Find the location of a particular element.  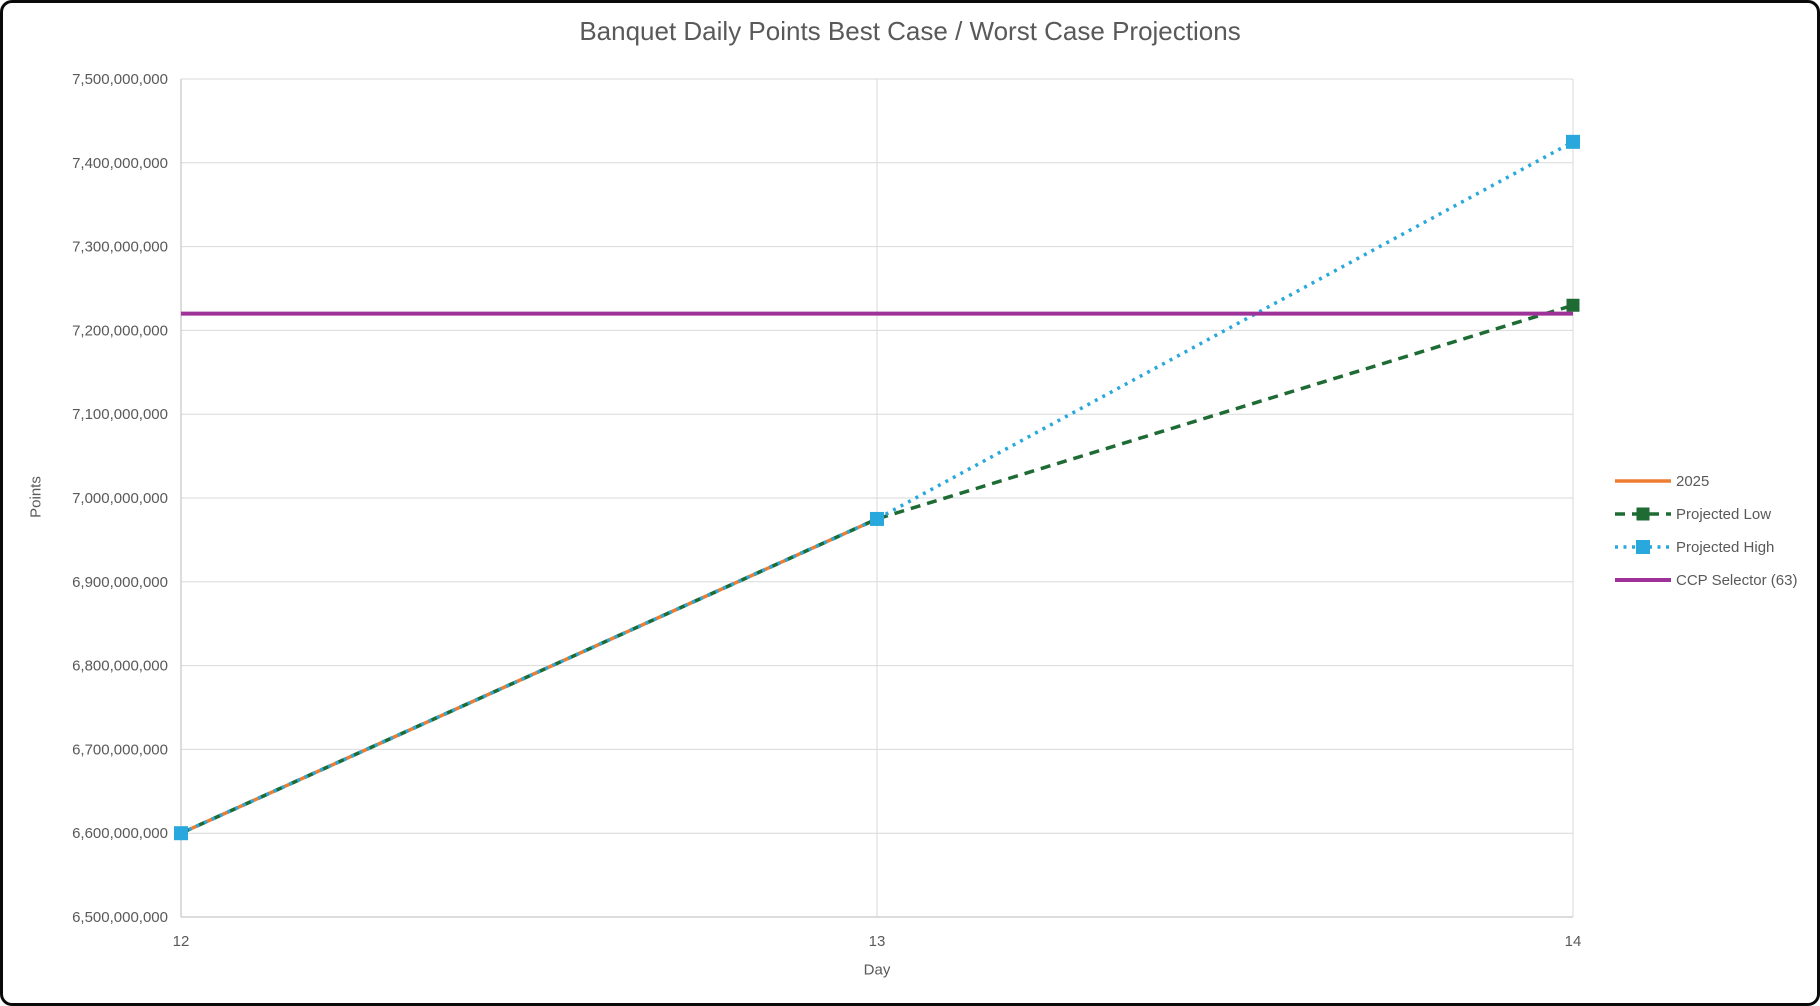

y-tick-label: 6,900,000,000 is located at coordinates (120, 582).